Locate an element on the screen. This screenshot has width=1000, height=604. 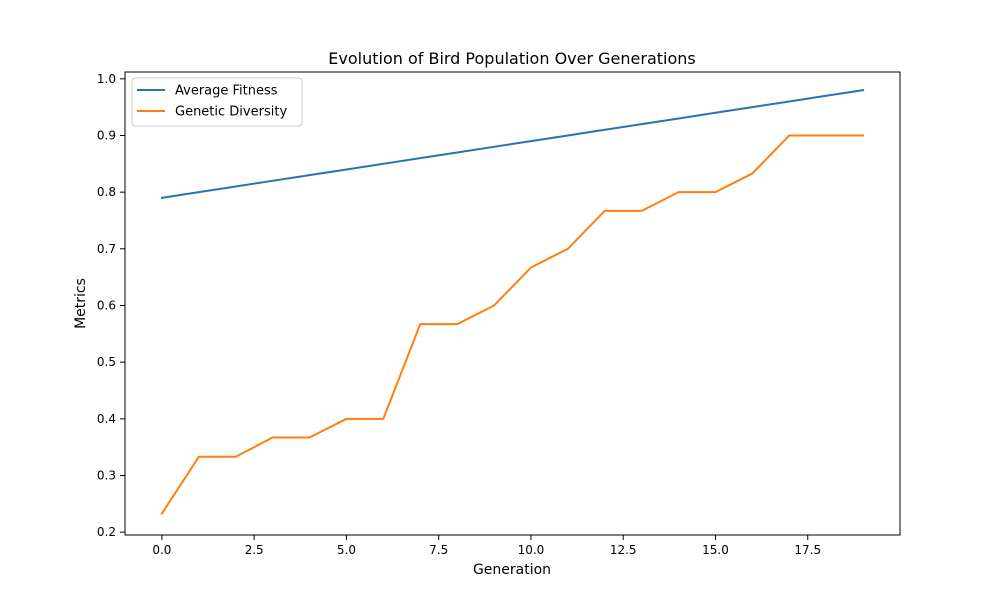
x-tick-label: 2.5 is located at coordinates (254, 550).